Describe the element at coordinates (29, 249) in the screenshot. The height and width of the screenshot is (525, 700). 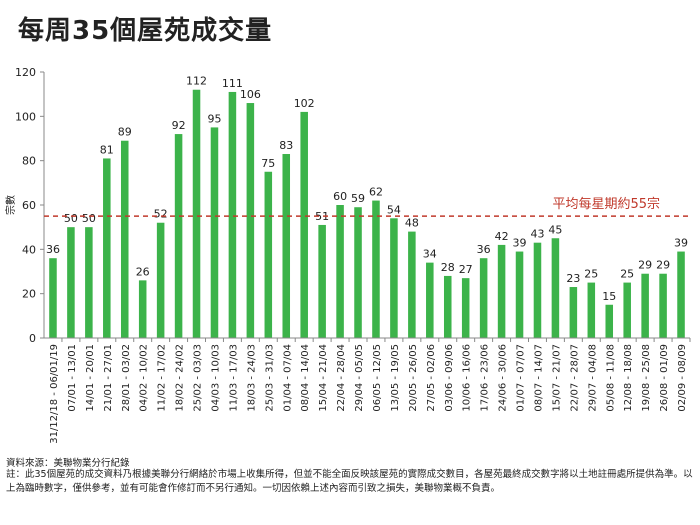
I see `y-tick-label: 40` at that location.